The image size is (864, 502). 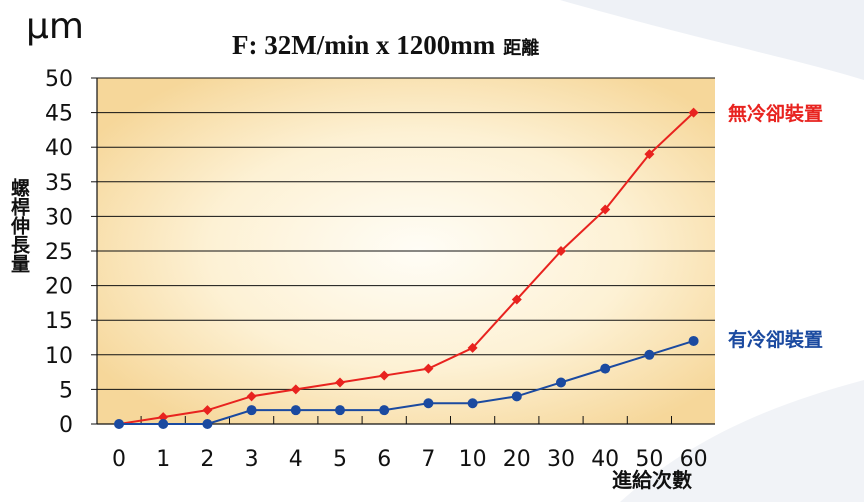 What do you see at coordinates (59, 356) in the screenshot?
I see `y-tick-label: 10` at bounding box center [59, 356].